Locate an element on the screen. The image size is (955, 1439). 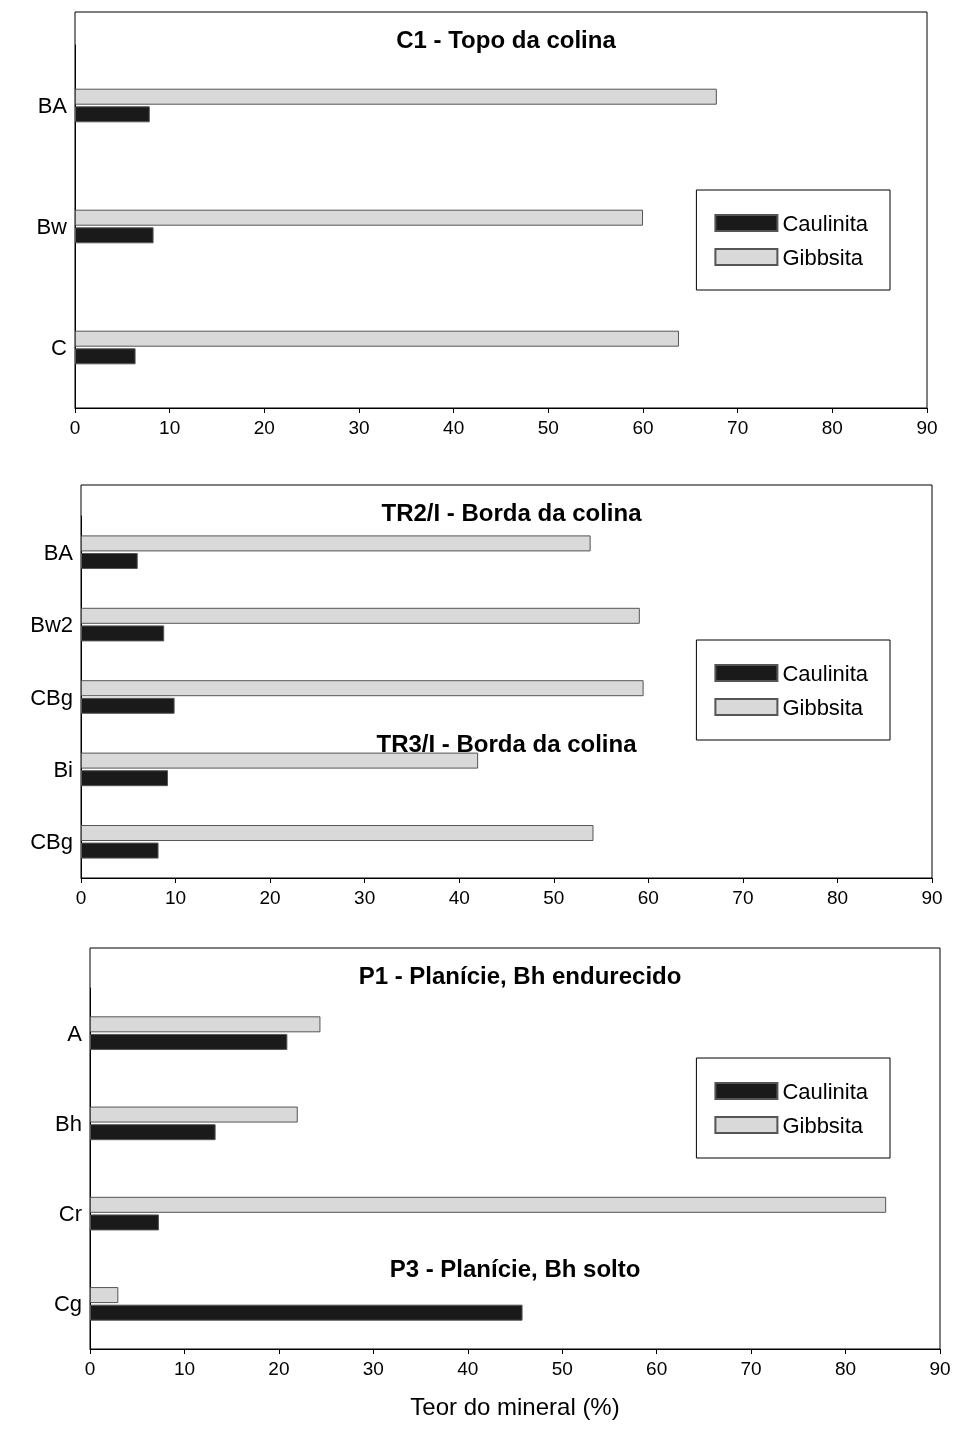
text: P1 - Planície, Bh endurecido is located at coordinates (520, 975).